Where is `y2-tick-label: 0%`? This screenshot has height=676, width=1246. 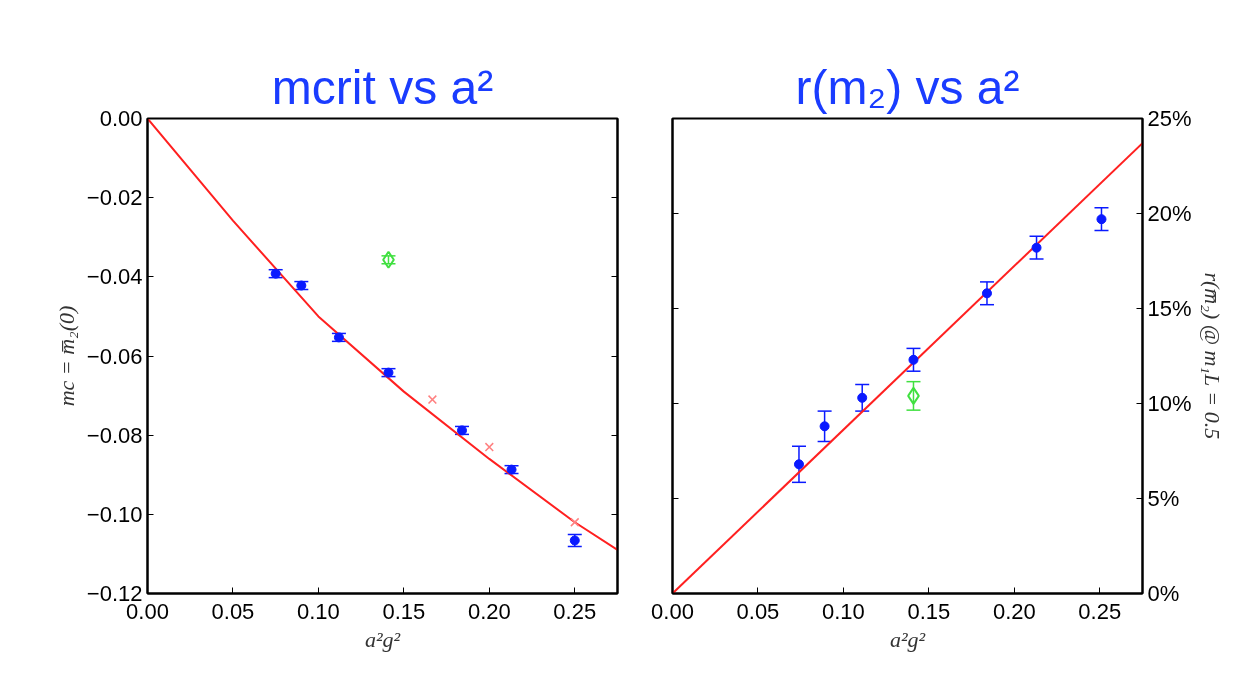 y2-tick-label: 0% is located at coordinates (1163, 593).